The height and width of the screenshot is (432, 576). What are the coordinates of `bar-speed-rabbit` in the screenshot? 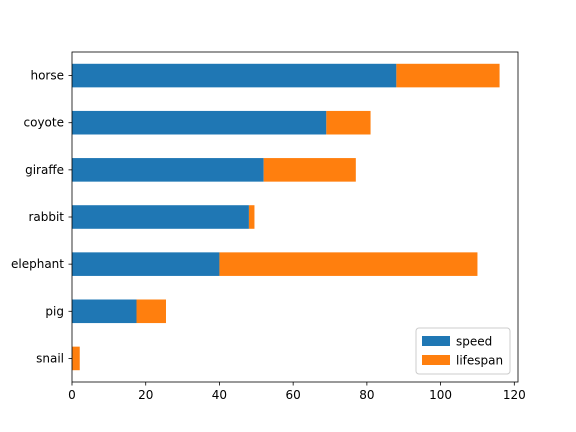 It's located at (160, 217).